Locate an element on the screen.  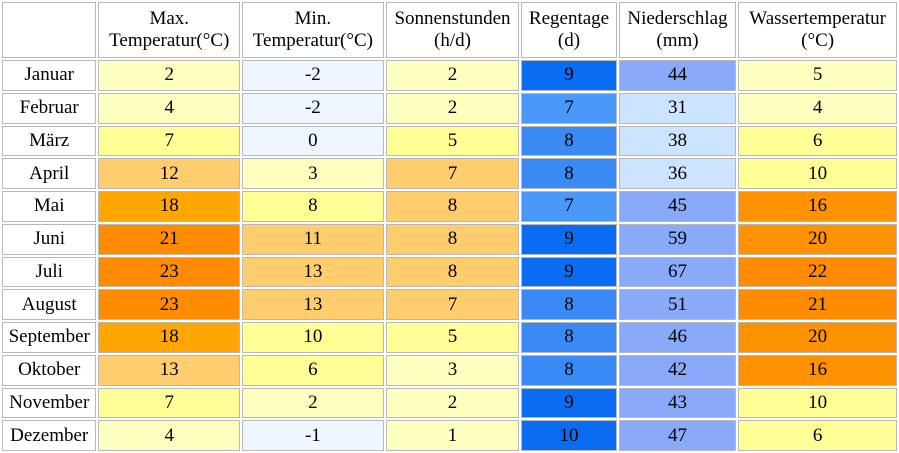
min-temp-cell: 3 is located at coordinates (313, 173).